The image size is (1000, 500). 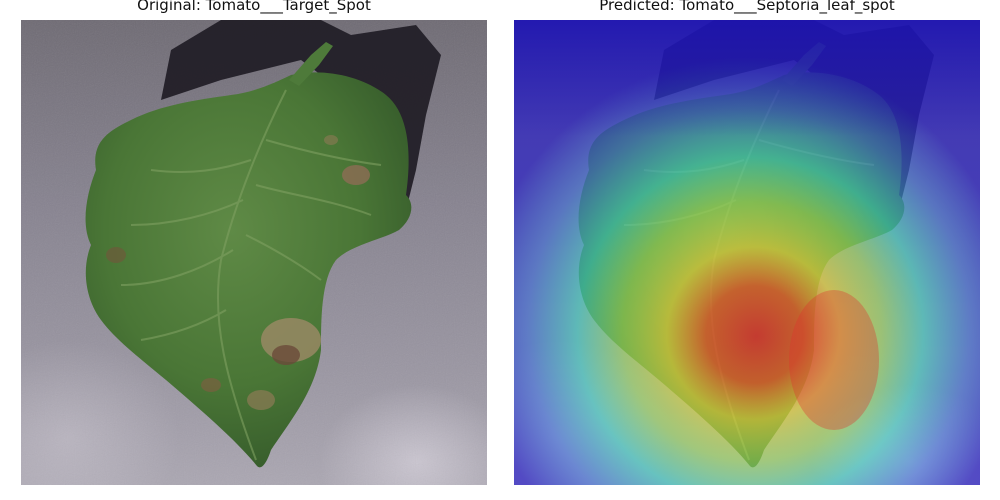 What do you see at coordinates (747, 7) in the screenshot?
I see `title-predicted: Predicted: Tomato___Septoria_leaf_spot` at bounding box center [747, 7].